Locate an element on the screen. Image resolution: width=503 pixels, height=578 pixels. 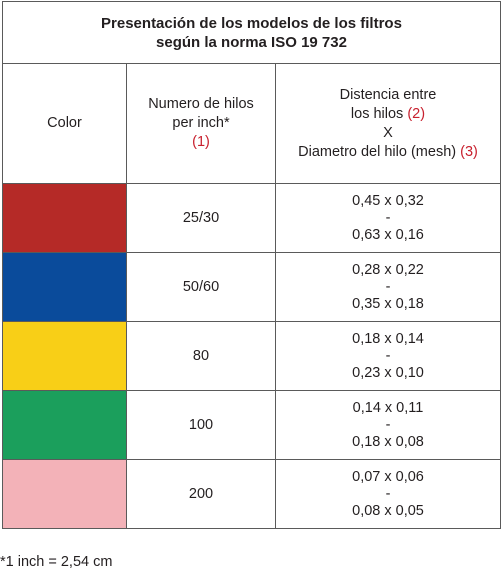
table-row: 80 0,18 x 0,14 - 0,23 x 0,10 is located at coordinates (251, 356).